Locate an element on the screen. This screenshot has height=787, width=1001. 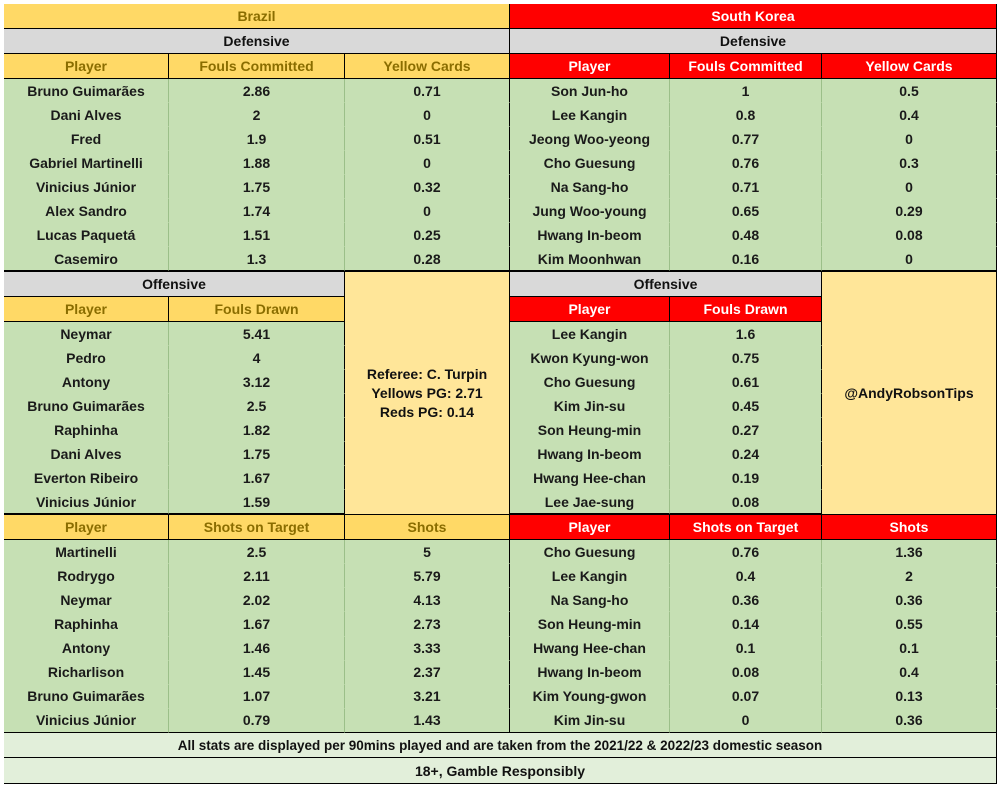
korea-shots-row-7-col-0: Kim Jin-su is located at coordinates (590, 720).